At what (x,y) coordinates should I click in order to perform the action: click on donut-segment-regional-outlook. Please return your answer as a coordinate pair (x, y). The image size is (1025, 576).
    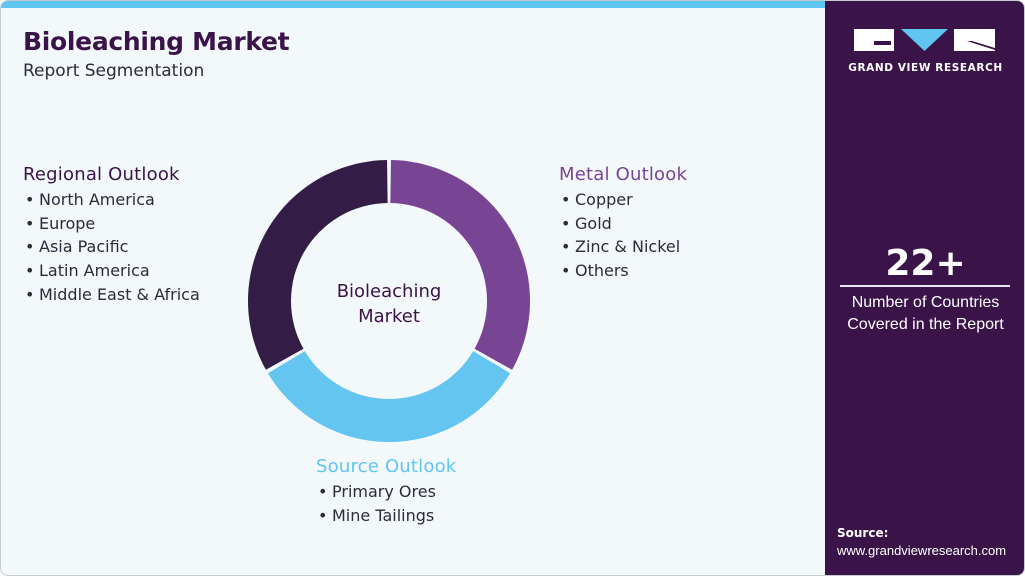
    Looking at the image, I should click on (318, 265).